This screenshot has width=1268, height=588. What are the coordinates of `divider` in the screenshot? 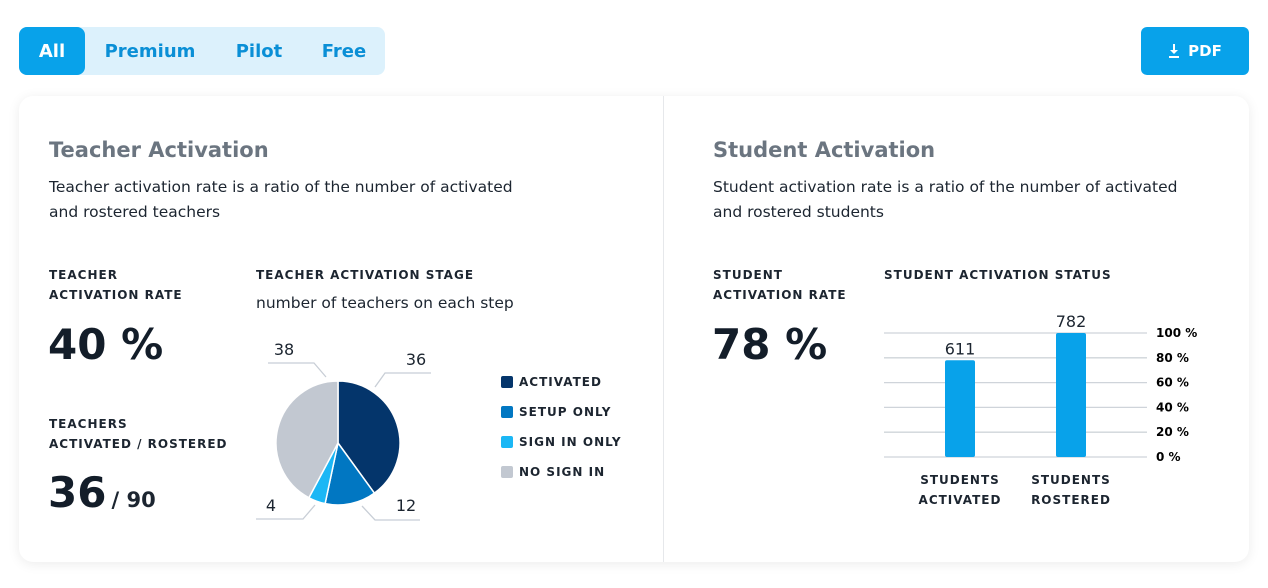 It's located at (663, 329).